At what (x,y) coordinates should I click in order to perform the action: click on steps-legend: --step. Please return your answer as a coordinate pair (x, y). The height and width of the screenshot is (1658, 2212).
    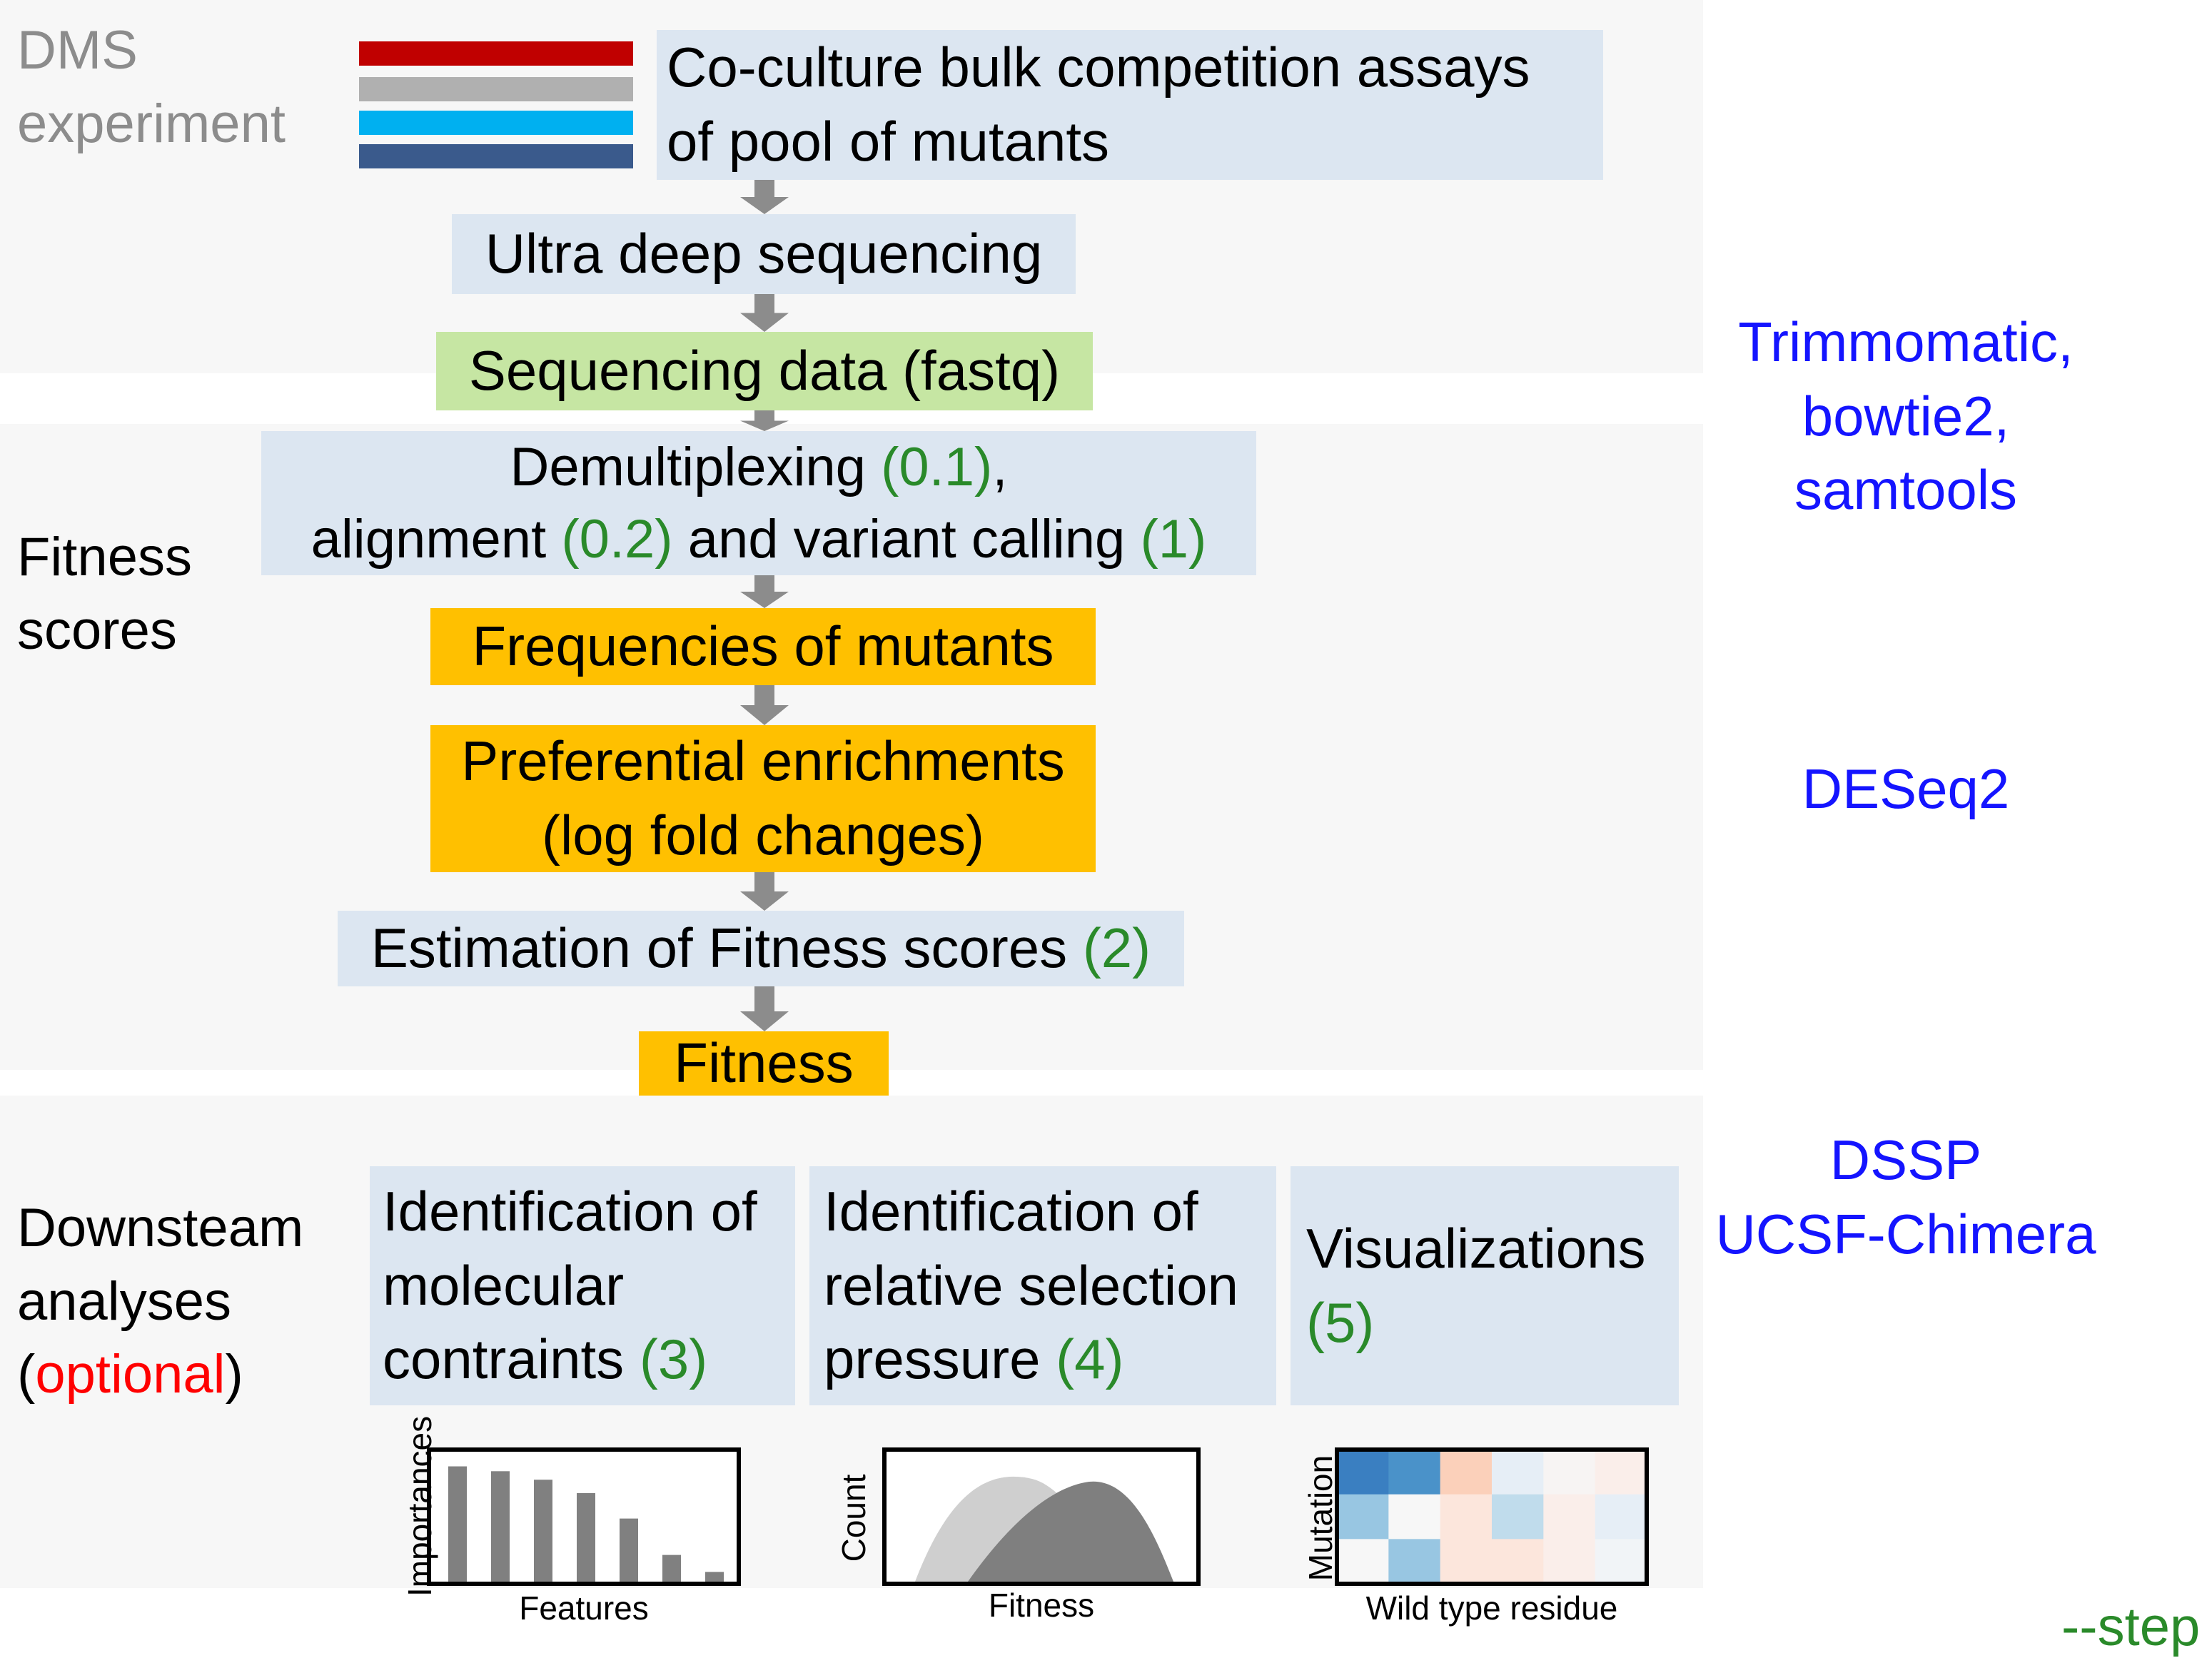
    Looking at the image, I should click on (2131, 1627).